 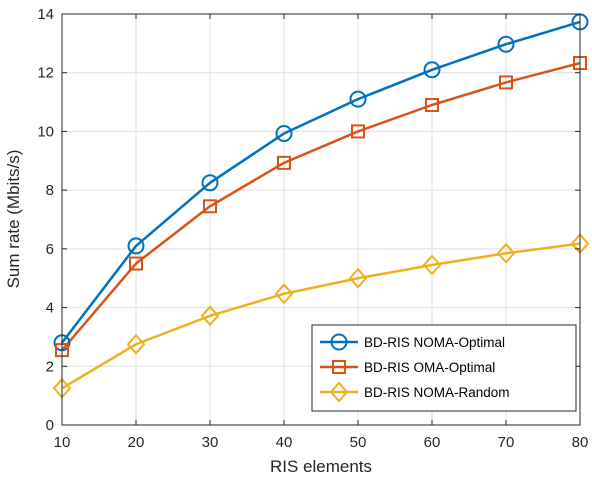 I want to click on legend-label: BD-RIS NOMA-Random, so click(x=437, y=392).